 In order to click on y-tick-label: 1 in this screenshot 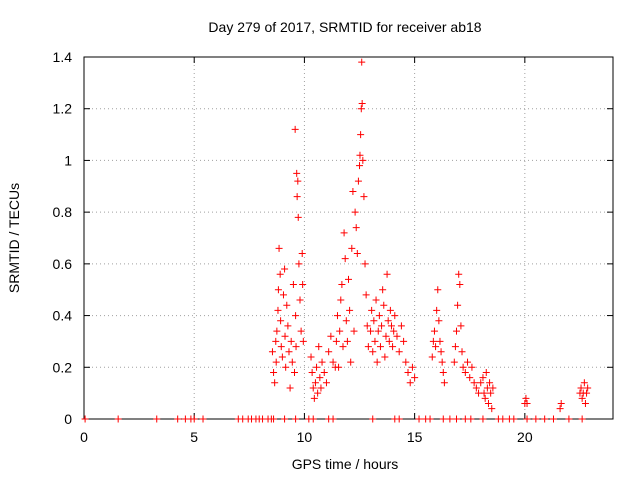, I will do `click(68, 160)`.